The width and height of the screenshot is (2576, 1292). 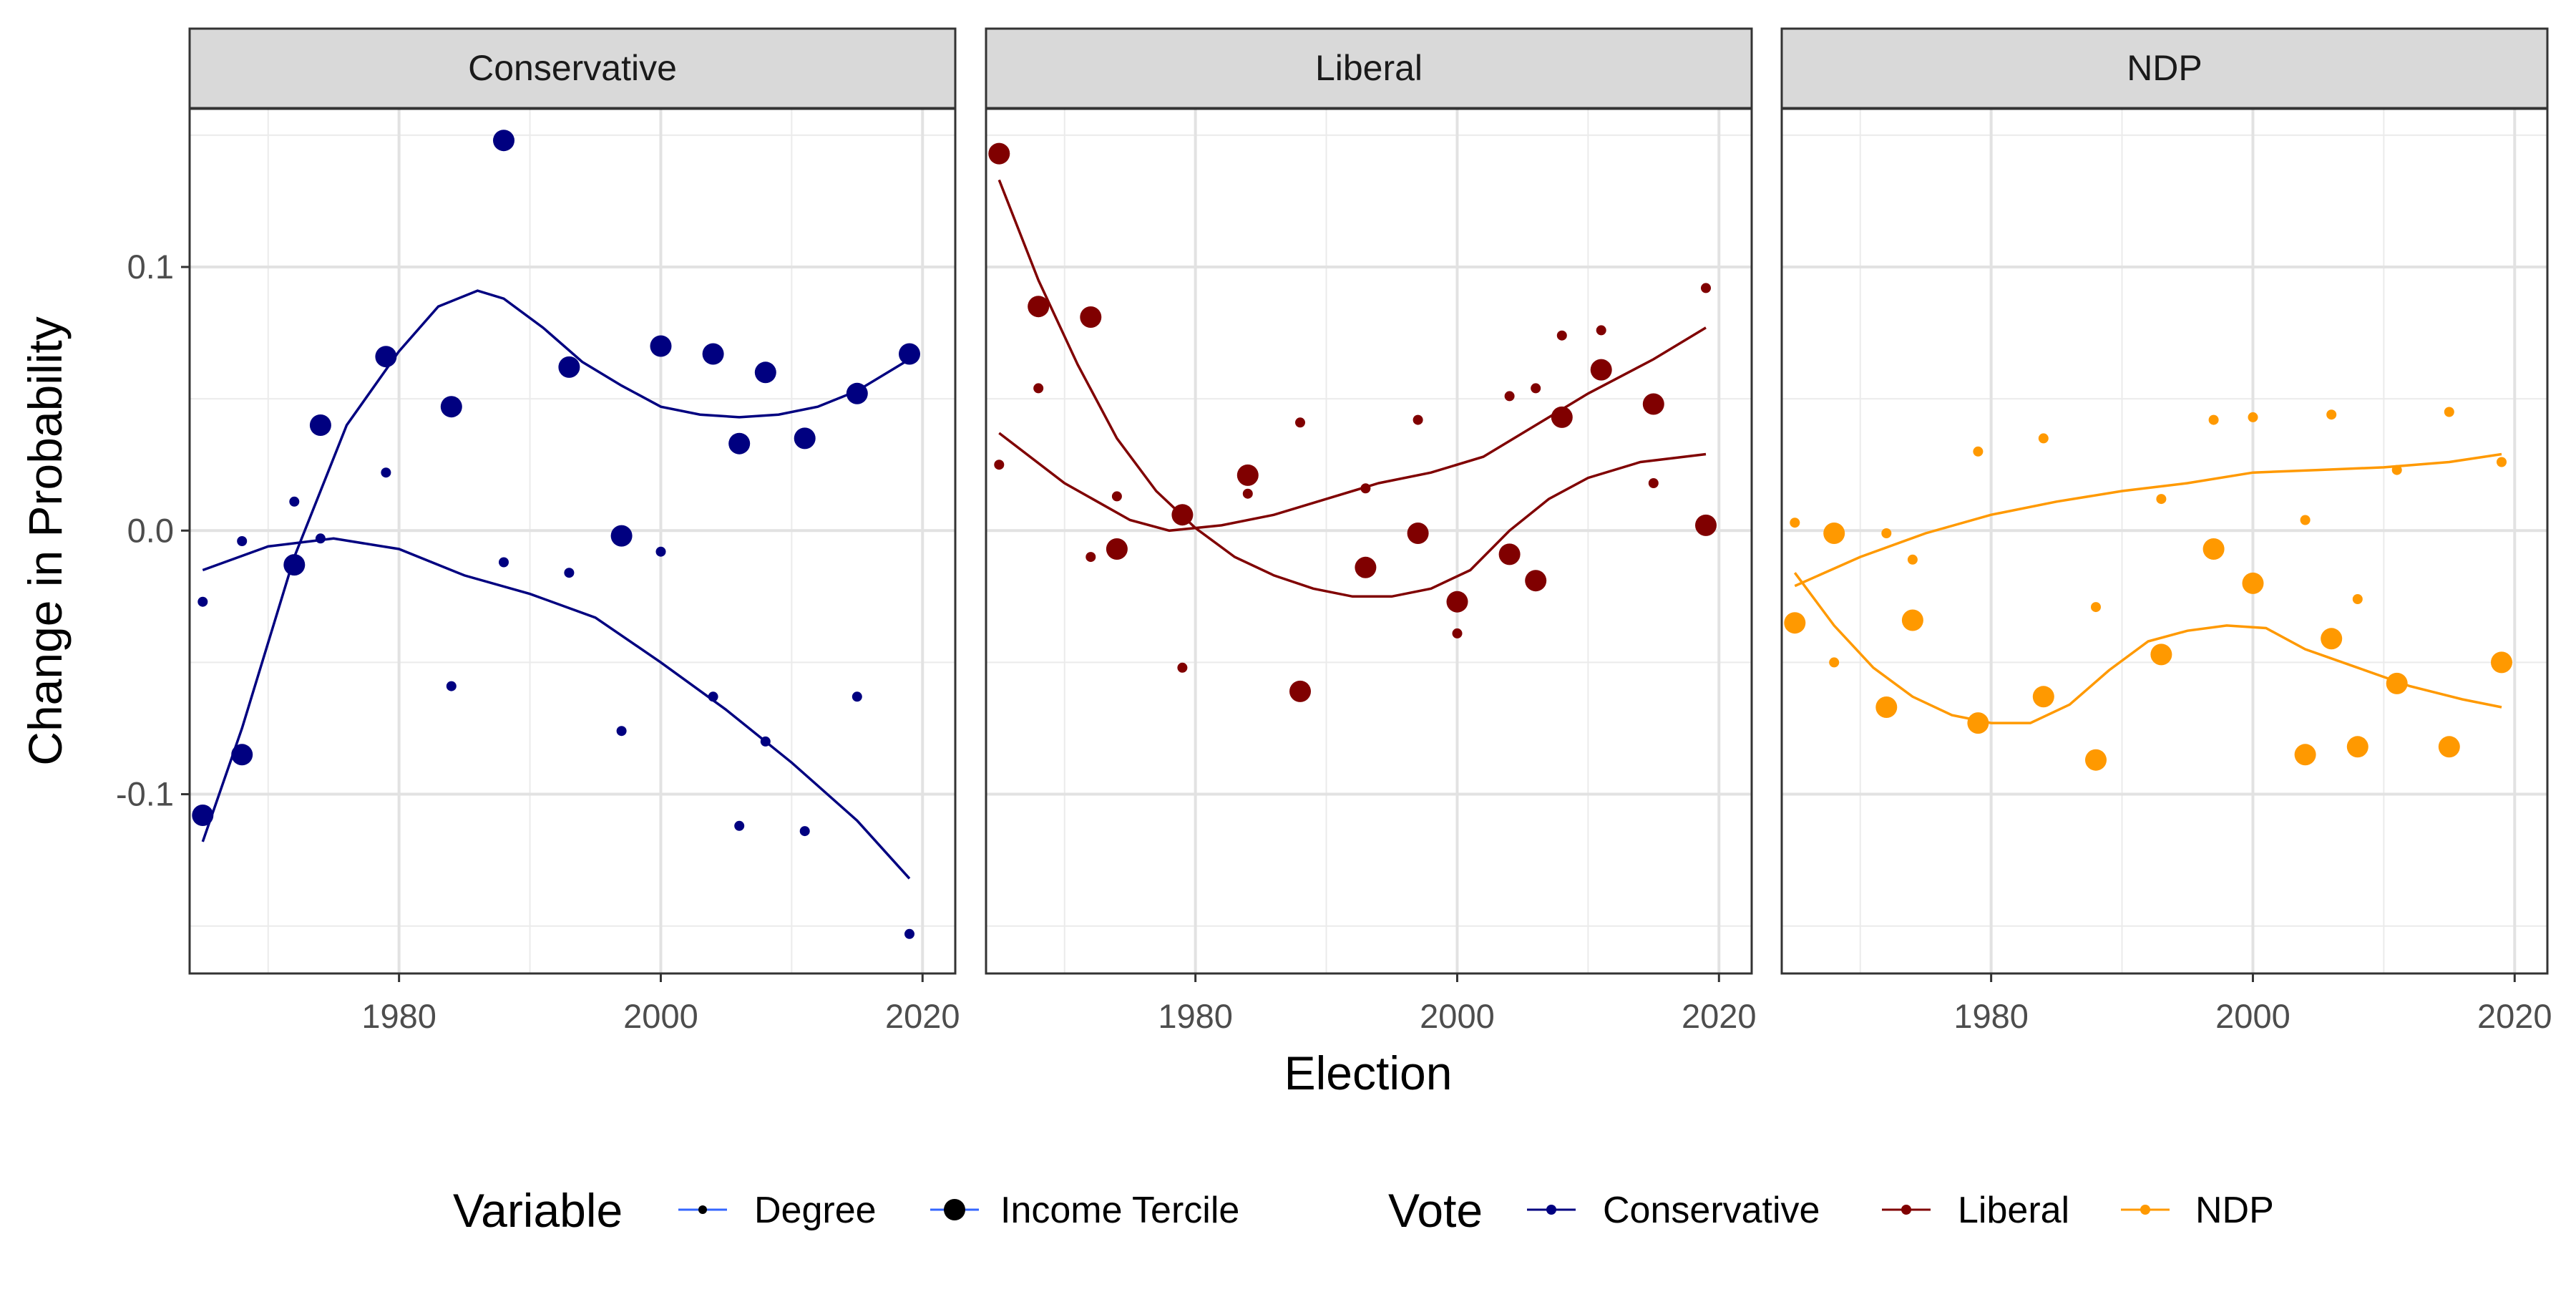 I want to click on y-tick-label: 0.1, so click(x=150, y=267).